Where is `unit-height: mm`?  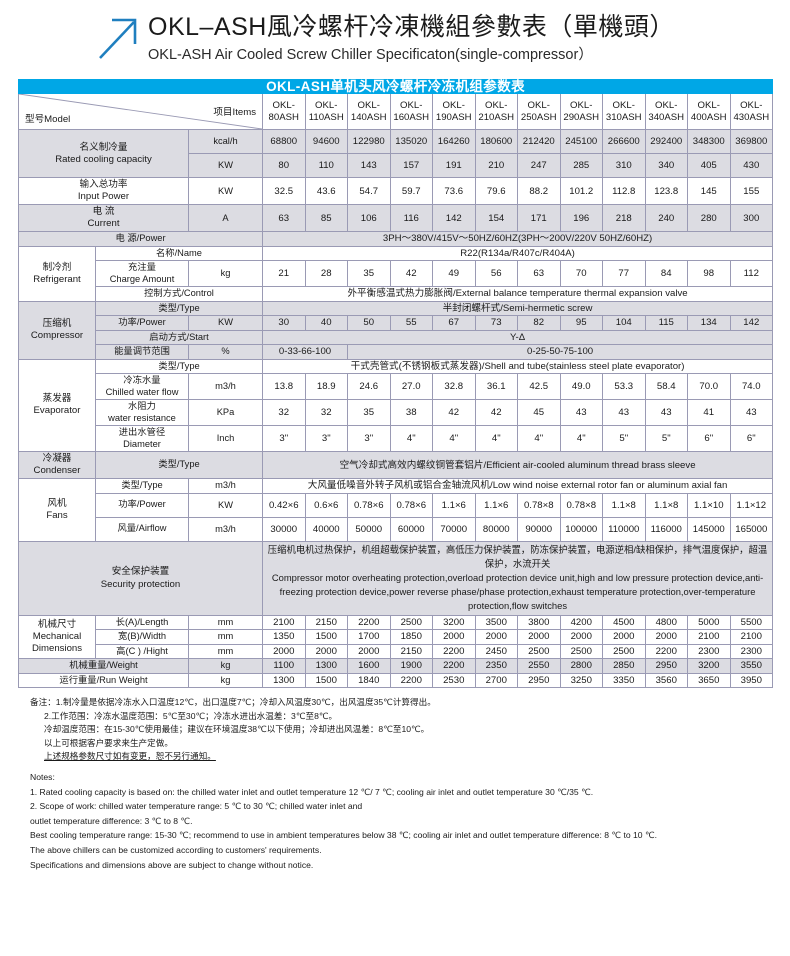 unit-height: mm is located at coordinates (225, 651).